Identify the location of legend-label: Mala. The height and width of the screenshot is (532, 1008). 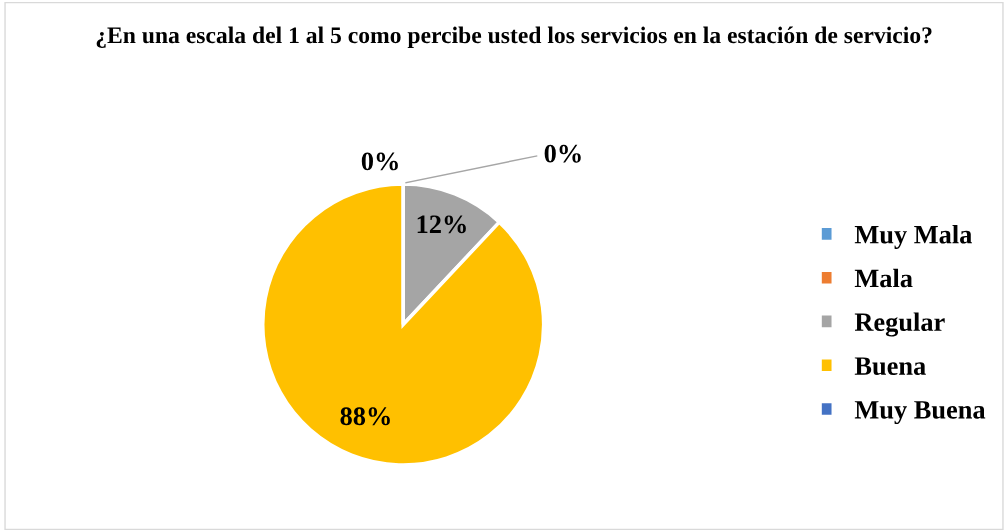
(883, 278).